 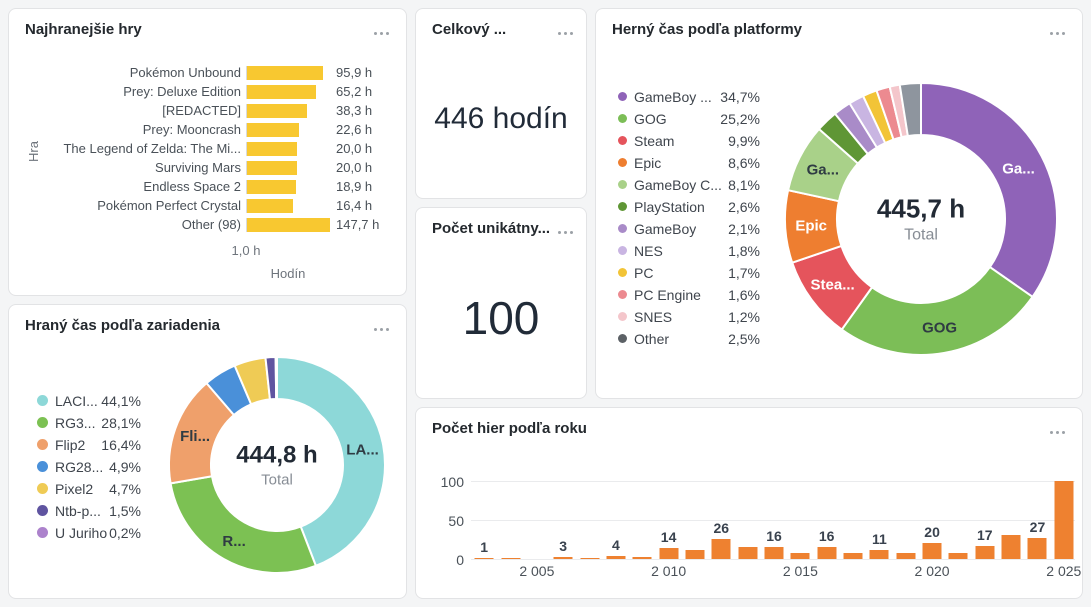 I want to click on legend-item: Epic 8,6%, so click(x=689, y=162).